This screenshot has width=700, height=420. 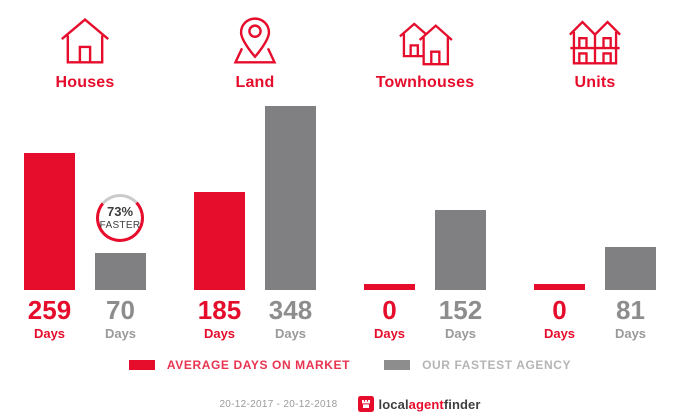 What do you see at coordinates (85, 38) in the screenshot?
I see `house-icon` at bounding box center [85, 38].